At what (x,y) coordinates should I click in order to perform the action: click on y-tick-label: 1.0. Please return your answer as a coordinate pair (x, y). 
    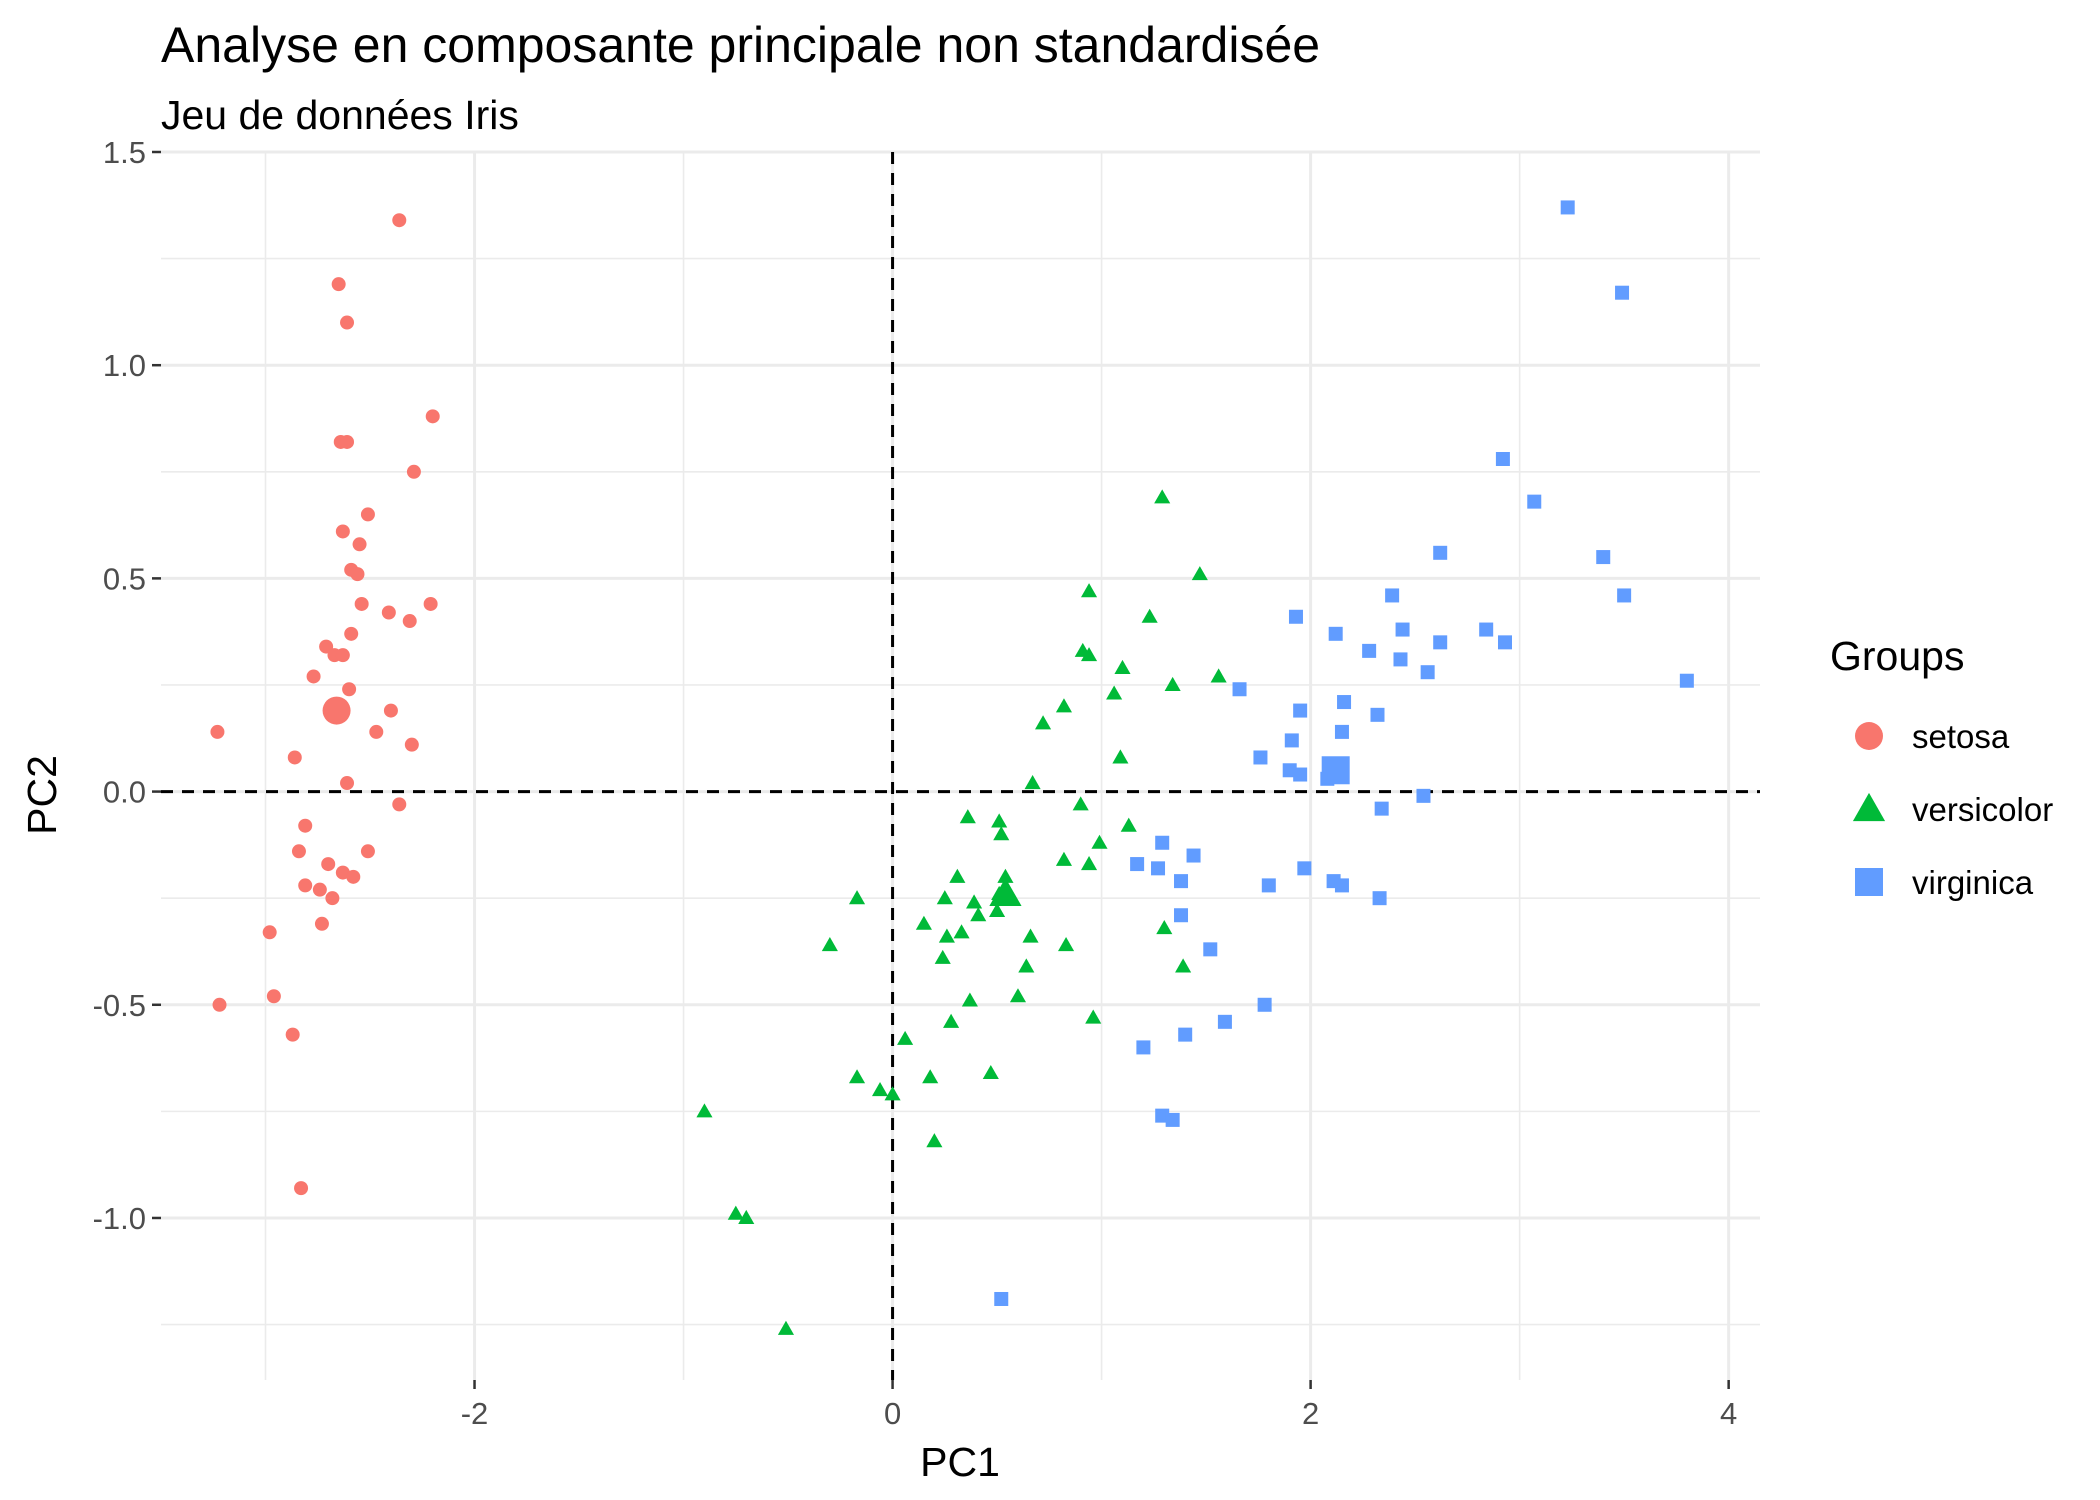
    Looking at the image, I should click on (124, 365).